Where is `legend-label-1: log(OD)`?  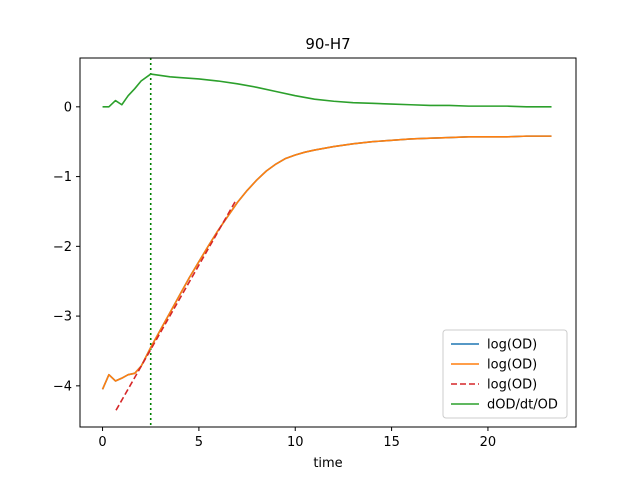
legend-label-1: log(OD) is located at coordinates (512, 365).